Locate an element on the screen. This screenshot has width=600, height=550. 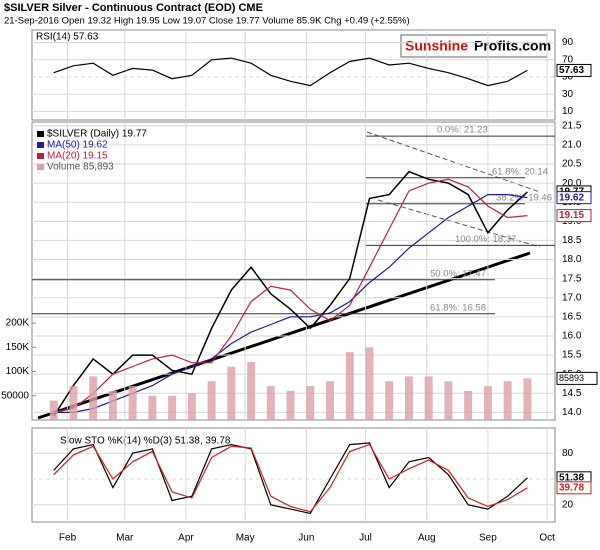
legend-label: $SILVER (Daily) 19.77 is located at coordinates (97, 134).